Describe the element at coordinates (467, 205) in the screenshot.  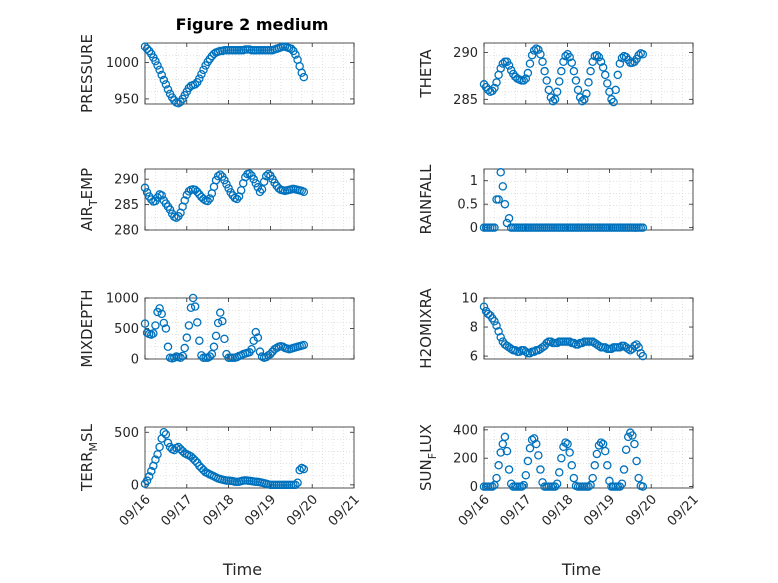
I see `y-tick-label: 0.5` at that location.